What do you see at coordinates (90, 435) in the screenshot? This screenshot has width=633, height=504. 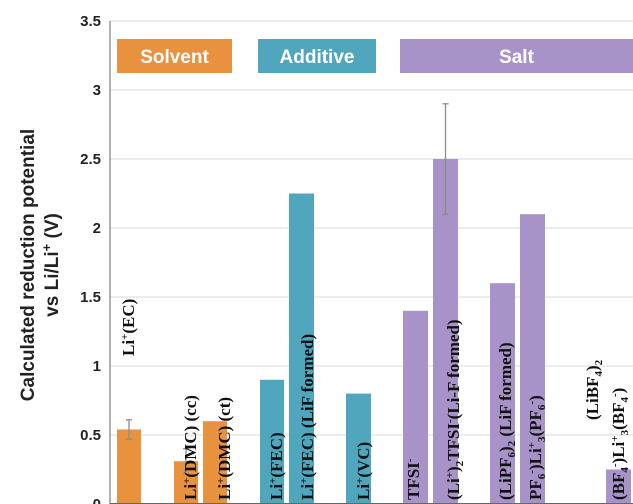 I see `y-tick-label: 0.5` at bounding box center [90, 435].